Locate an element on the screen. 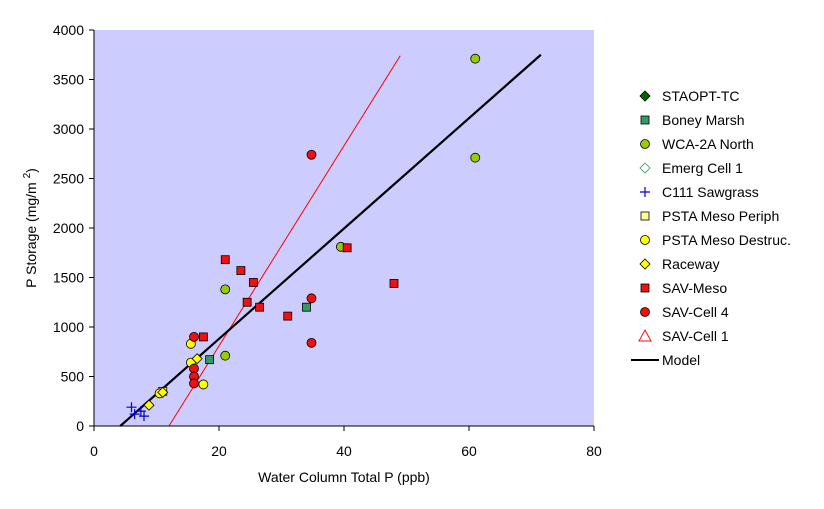 The width and height of the screenshot is (824, 509). legend-item-psta-meso-destruc: PSTA Meso Destruc. is located at coordinates (715, 240).